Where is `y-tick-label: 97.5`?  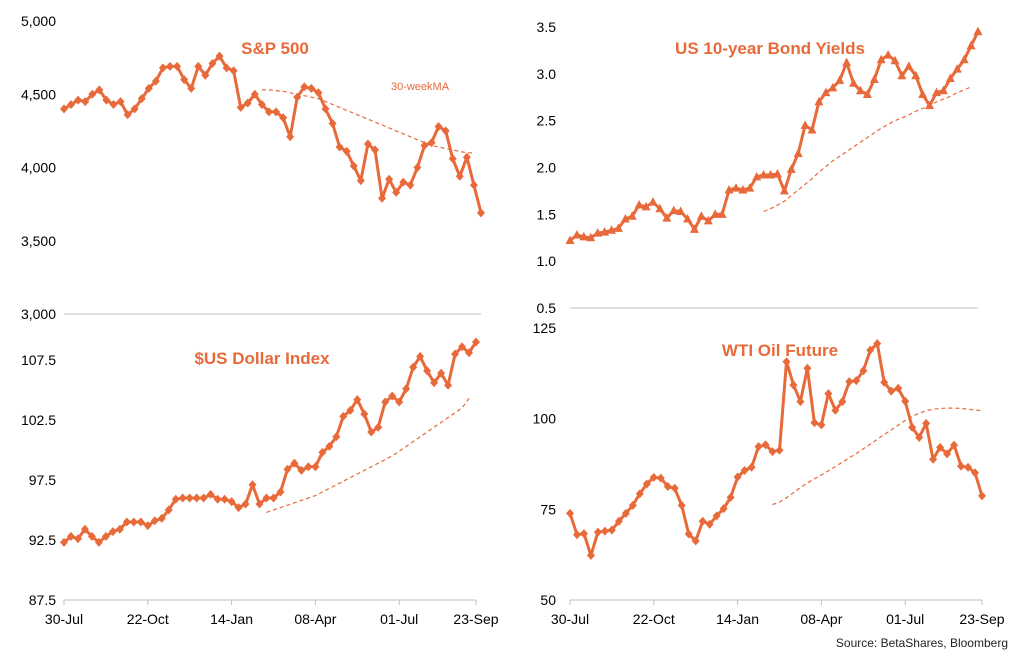 y-tick-label: 97.5 is located at coordinates (42, 480).